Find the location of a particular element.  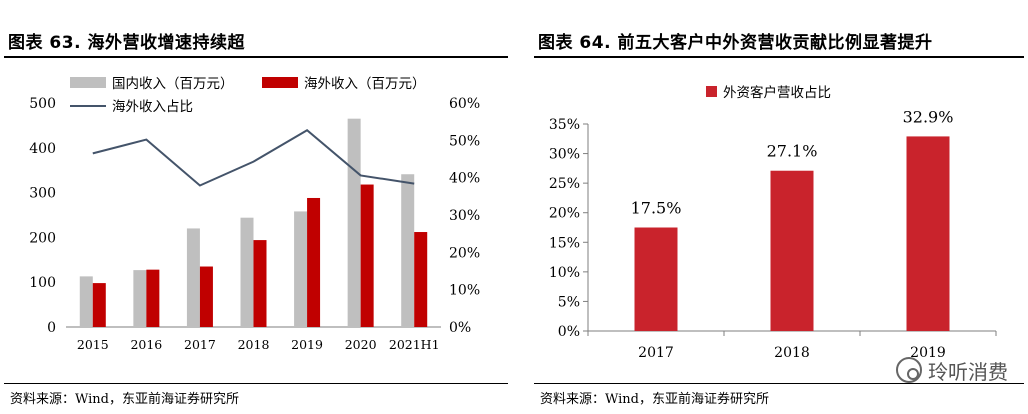

left-y2-tick-label: 0% is located at coordinates (460, 328).